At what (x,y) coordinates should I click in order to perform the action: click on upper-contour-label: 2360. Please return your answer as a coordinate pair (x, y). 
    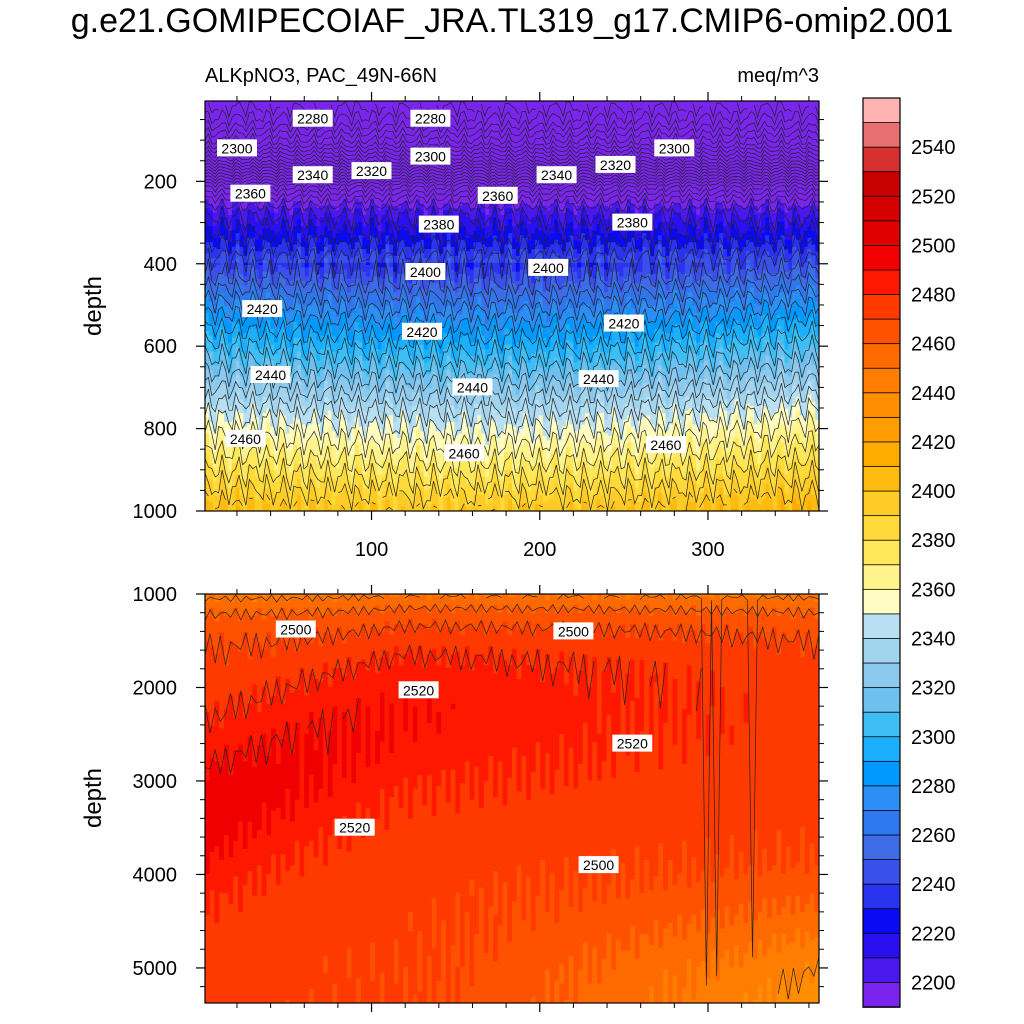
    Looking at the image, I should click on (250, 193).